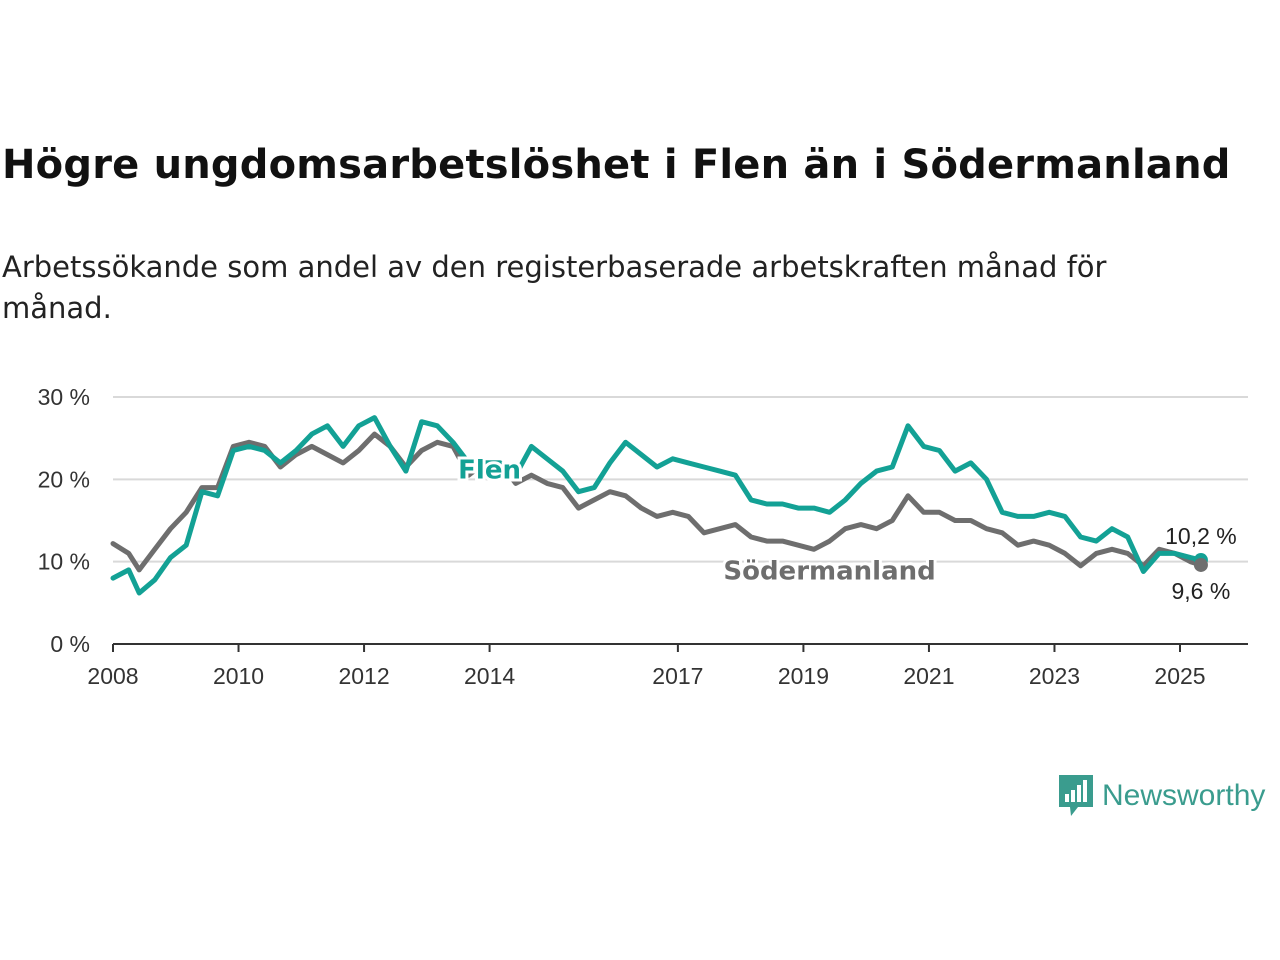  I want to click on brand-name: Newsworthy, so click(1184, 795).